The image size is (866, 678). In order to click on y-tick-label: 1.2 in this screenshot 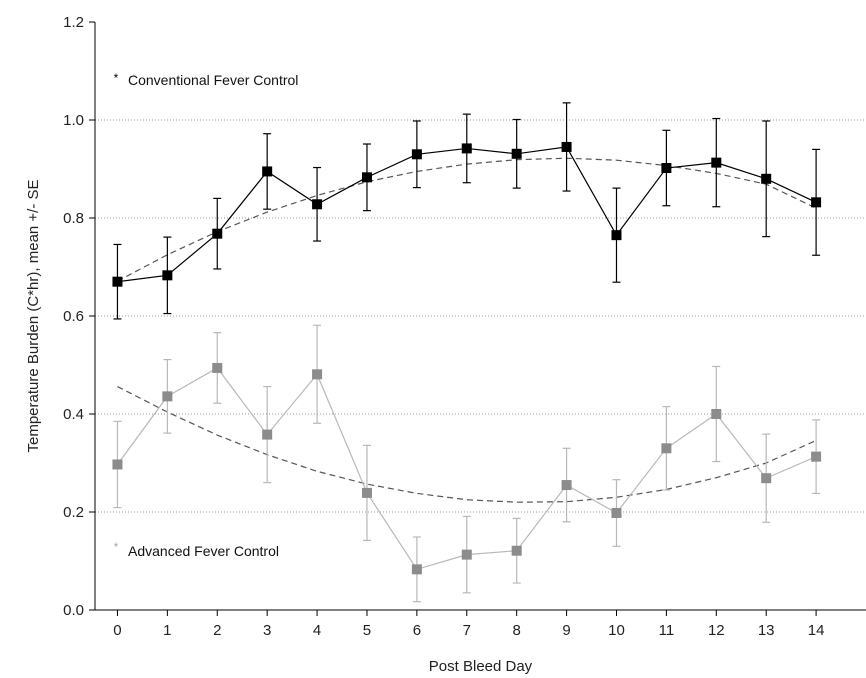, I will do `click(73, 22)`.